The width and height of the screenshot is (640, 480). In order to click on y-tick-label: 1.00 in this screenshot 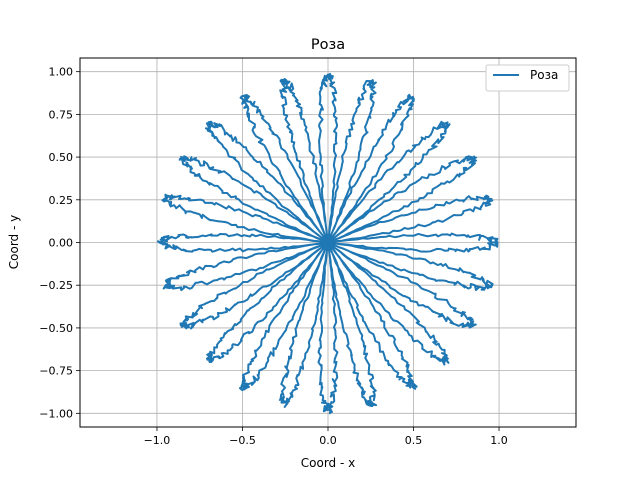, I will do `click(61, 72)`.